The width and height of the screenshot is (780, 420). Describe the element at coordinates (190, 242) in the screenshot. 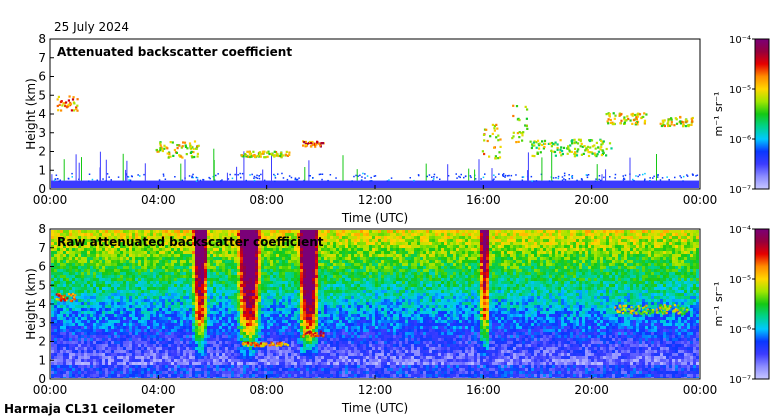

I see `chart-title: Raw attenuated backscatter coefficient` at that location.